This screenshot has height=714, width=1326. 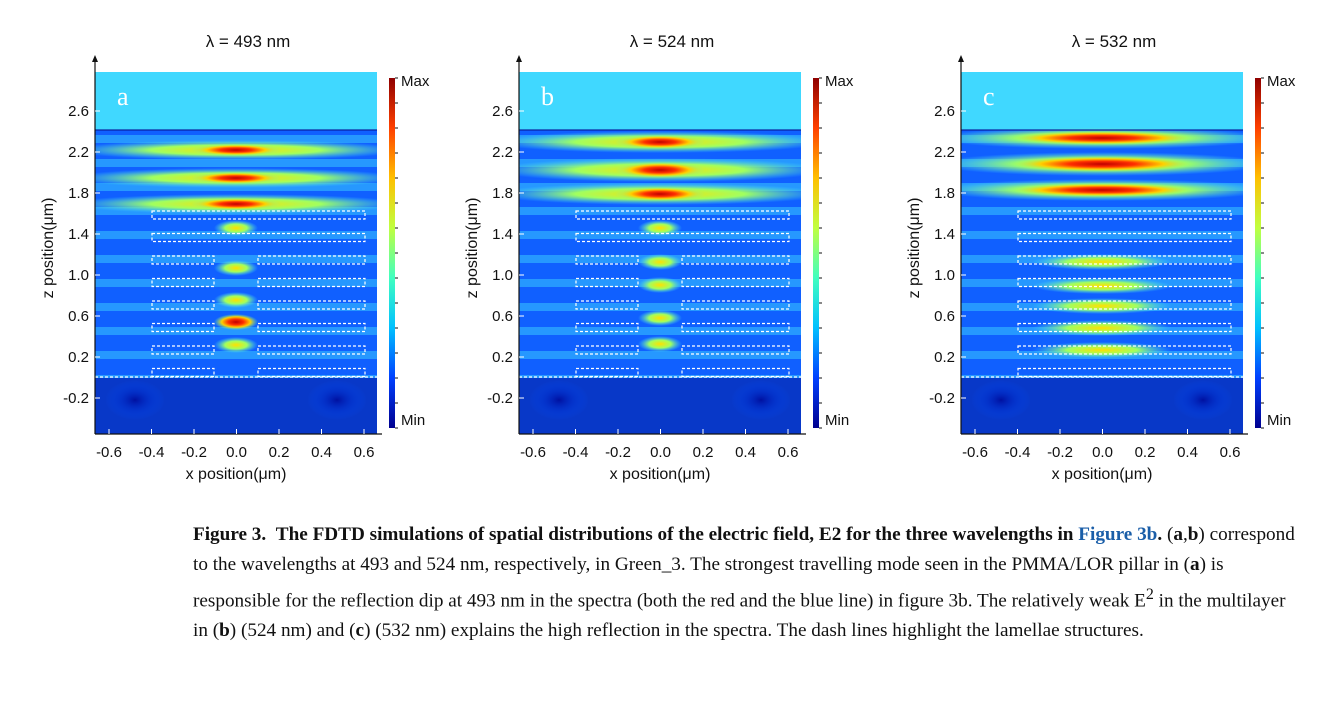 I want to click on panel-c-title: λ = 532 nm, so click(x=1114, y=41).